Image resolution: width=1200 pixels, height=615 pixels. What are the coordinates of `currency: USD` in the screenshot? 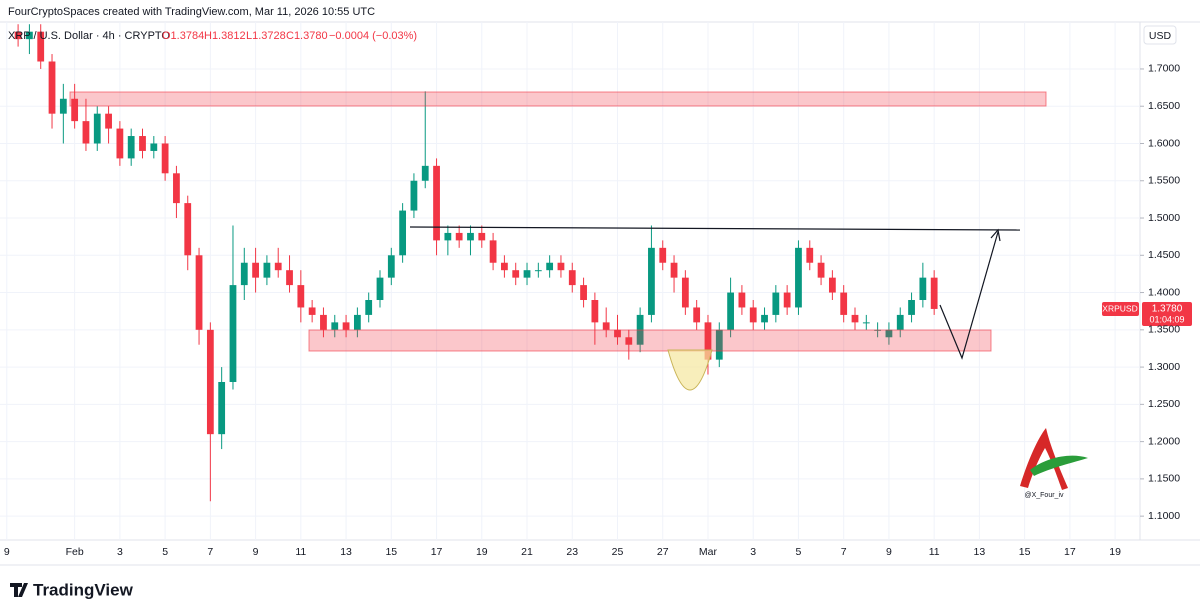 It's located at (1160, 36).